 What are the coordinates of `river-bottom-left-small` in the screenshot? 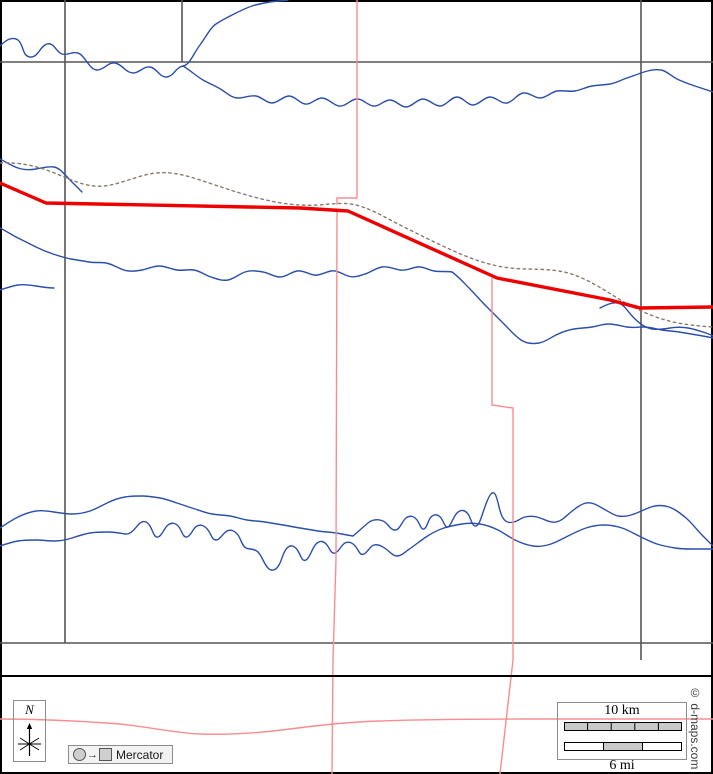 It's located at (27, 287).